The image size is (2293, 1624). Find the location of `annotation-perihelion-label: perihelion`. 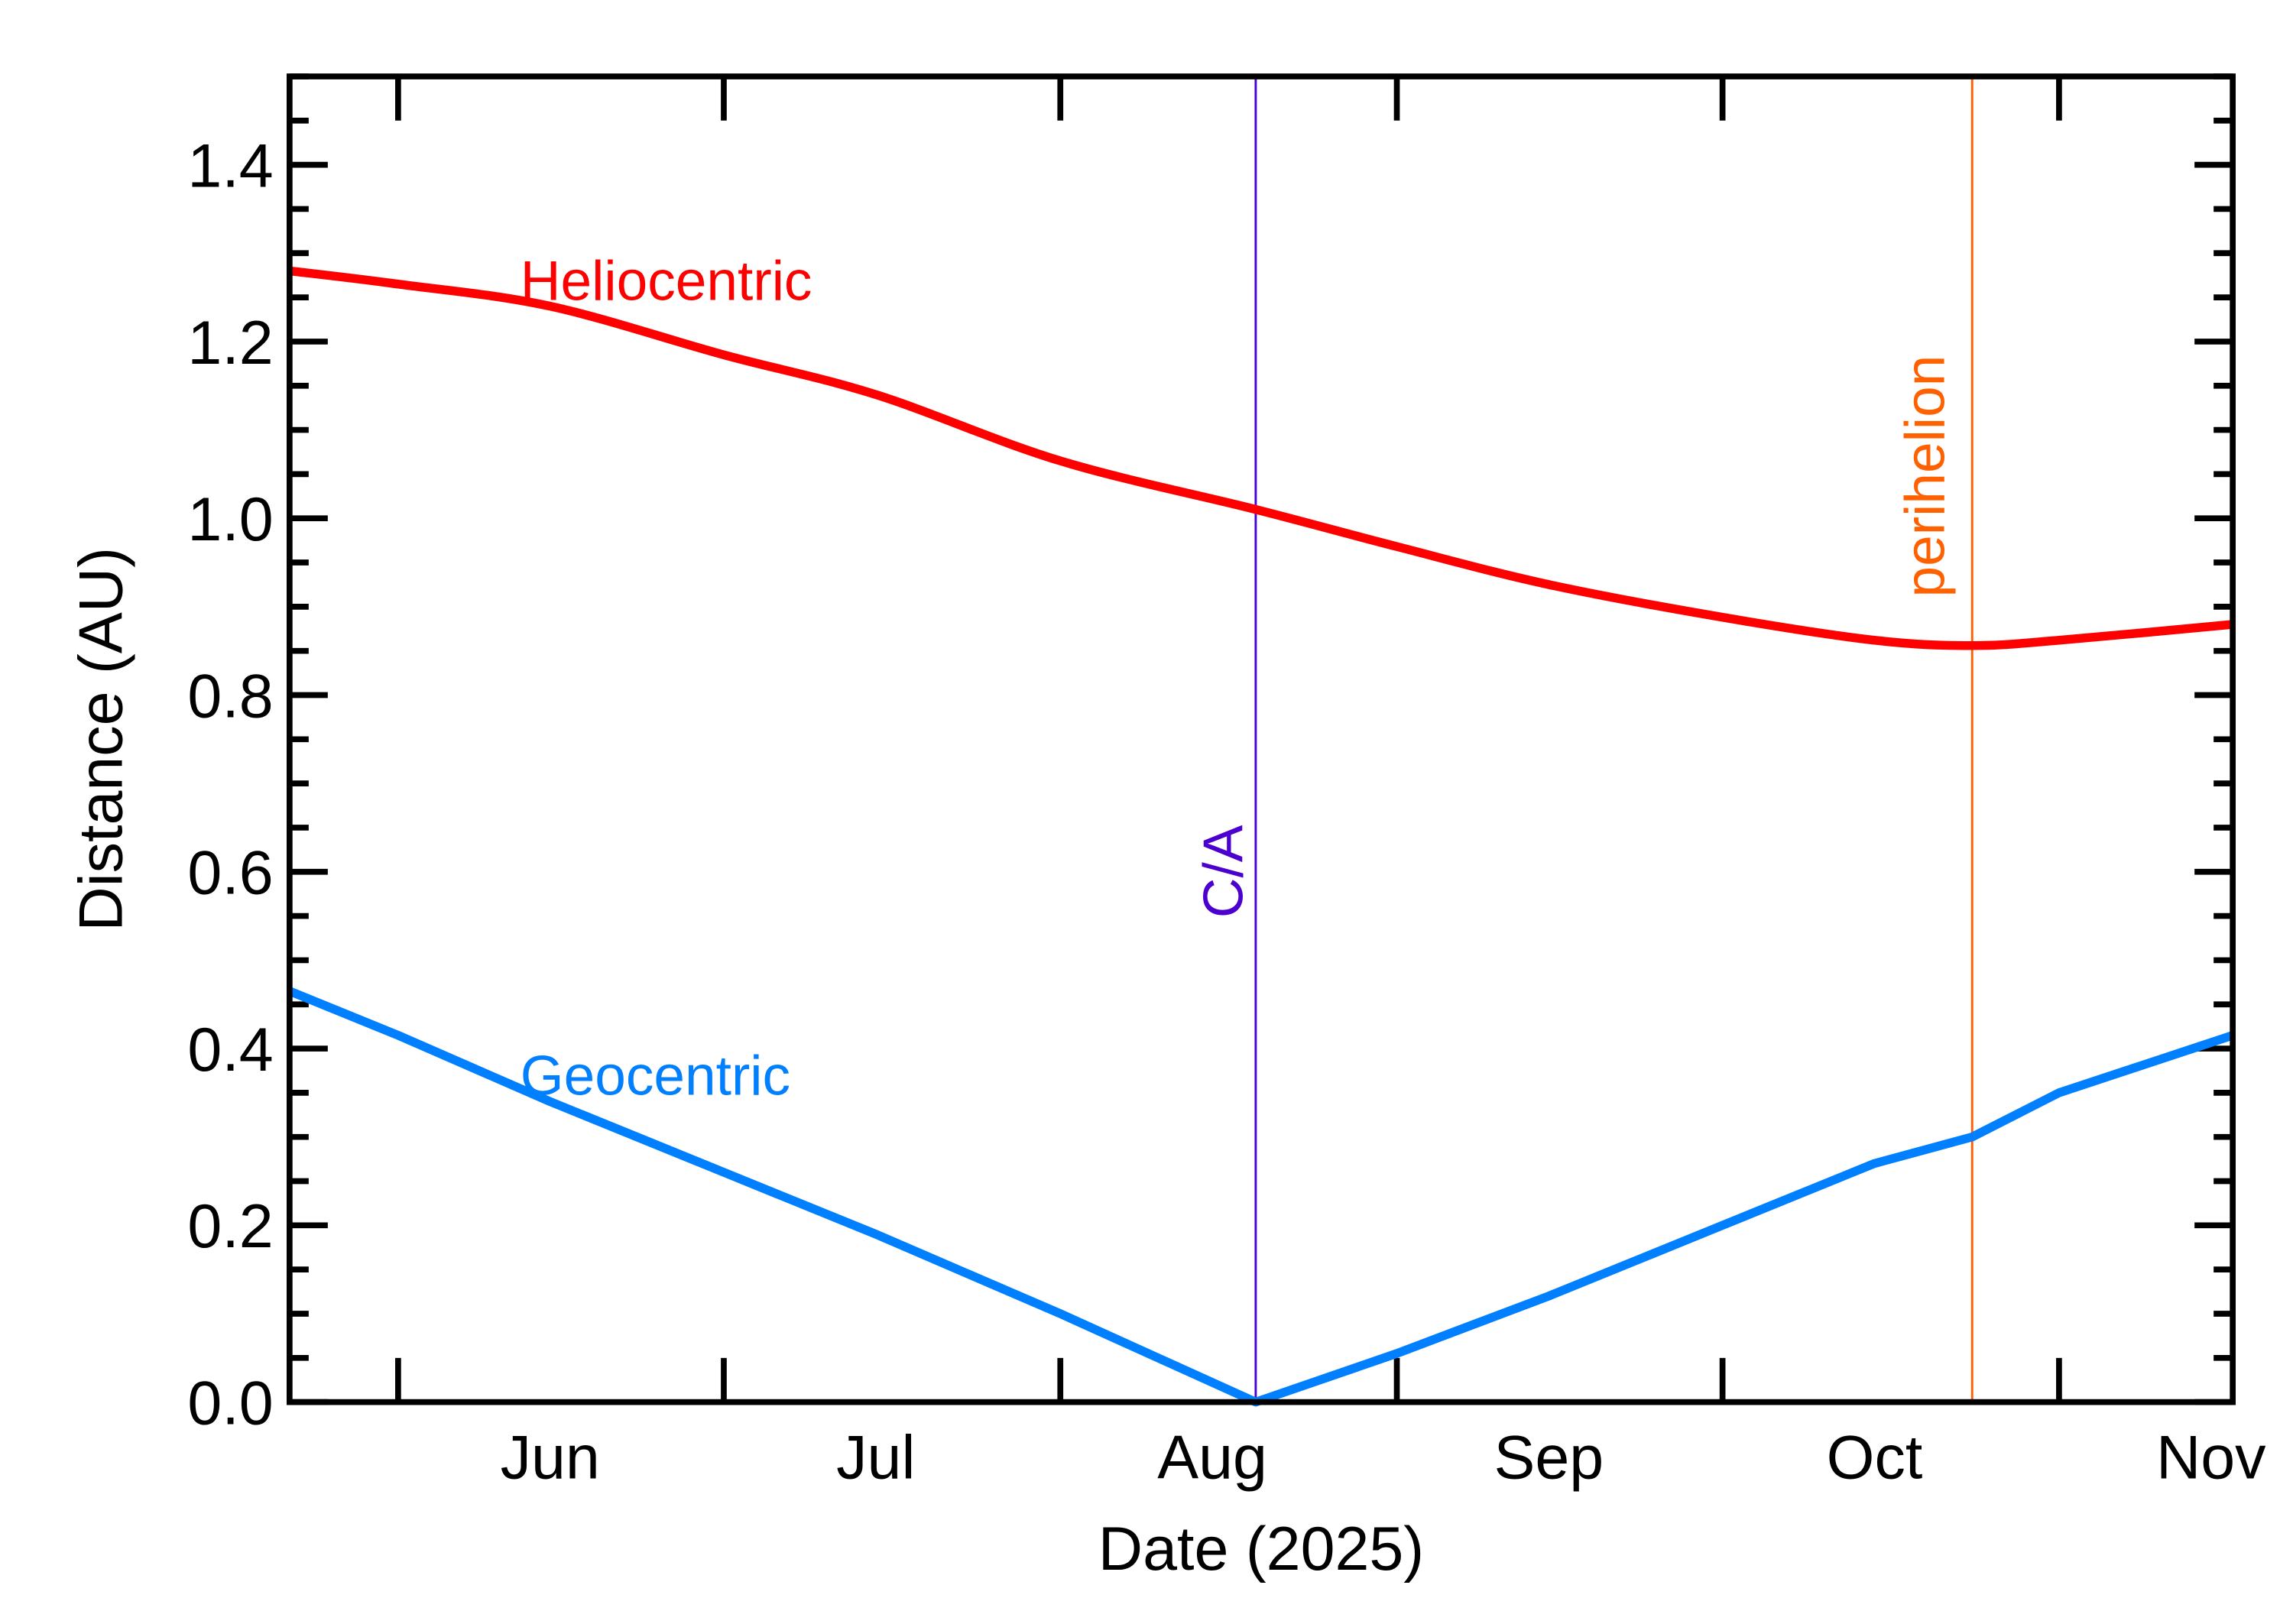

annotation-perihelion-label: perihelion is located at coordinates (1926, 476).